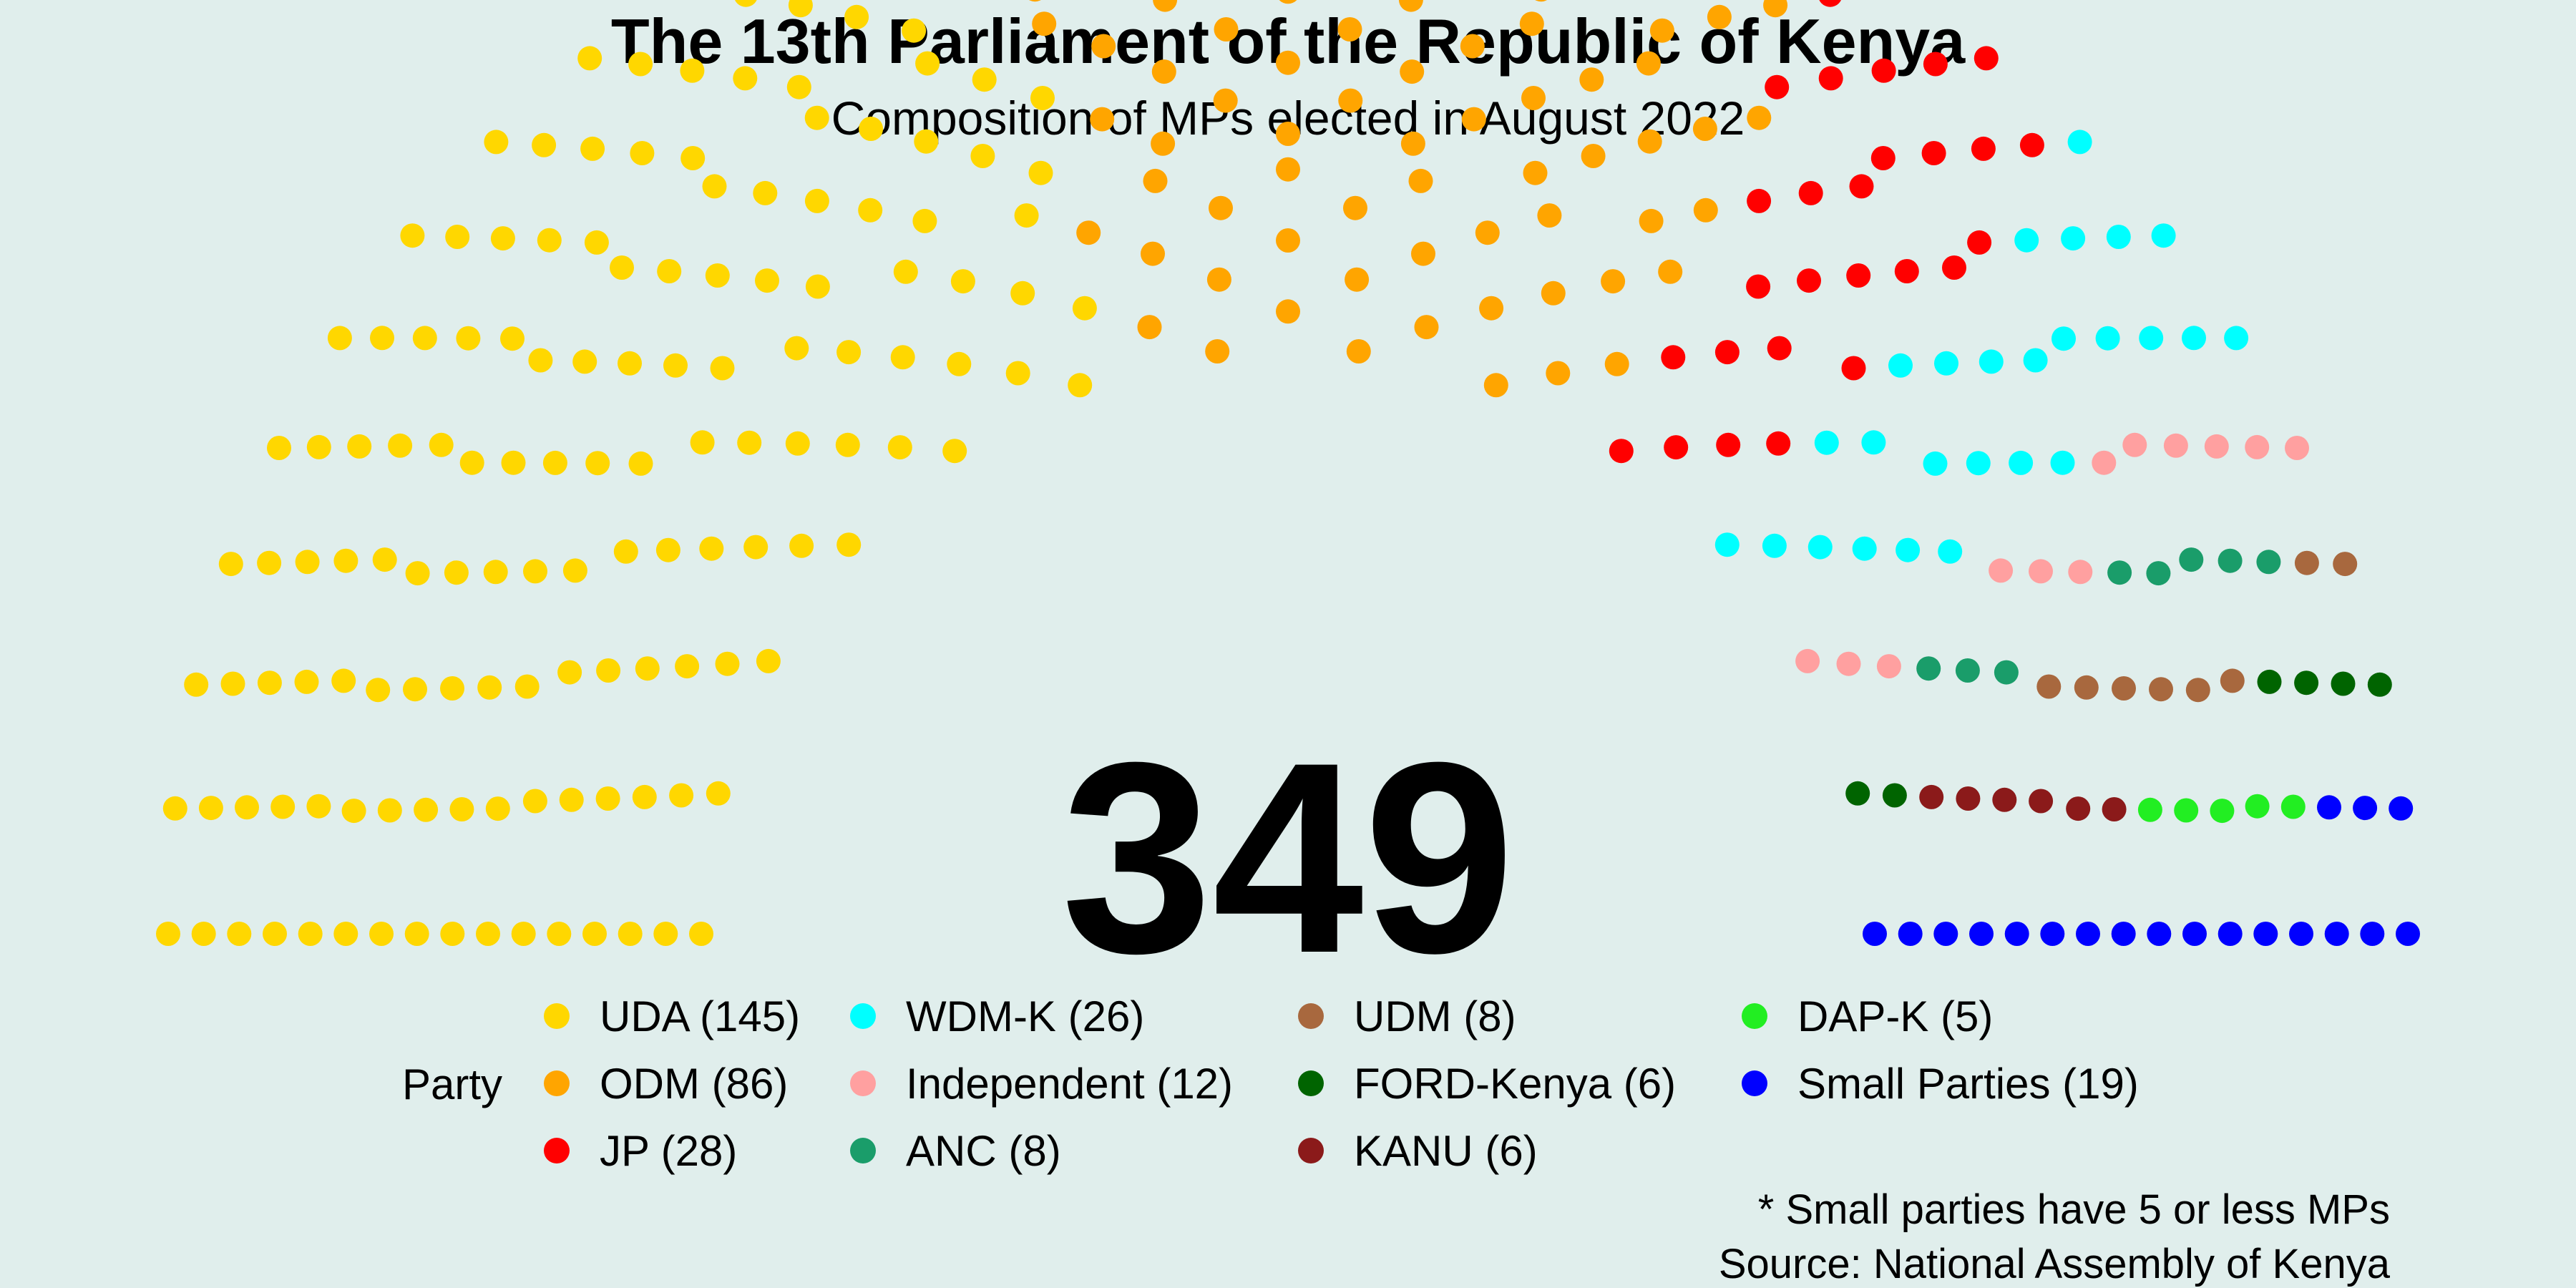 The image size is (2576, 1288). What do you see at coordinates (1895, 1016) in the screenshot?
I see `legend-label-dap-k: DAP-K (5)` at bounding box center [1895, 1016].